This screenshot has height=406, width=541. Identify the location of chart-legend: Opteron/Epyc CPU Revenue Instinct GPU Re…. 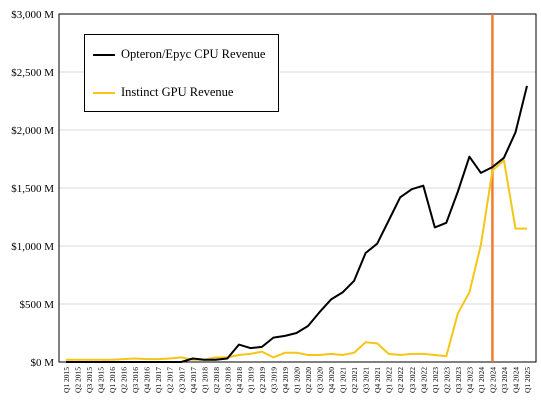
(181, 73).